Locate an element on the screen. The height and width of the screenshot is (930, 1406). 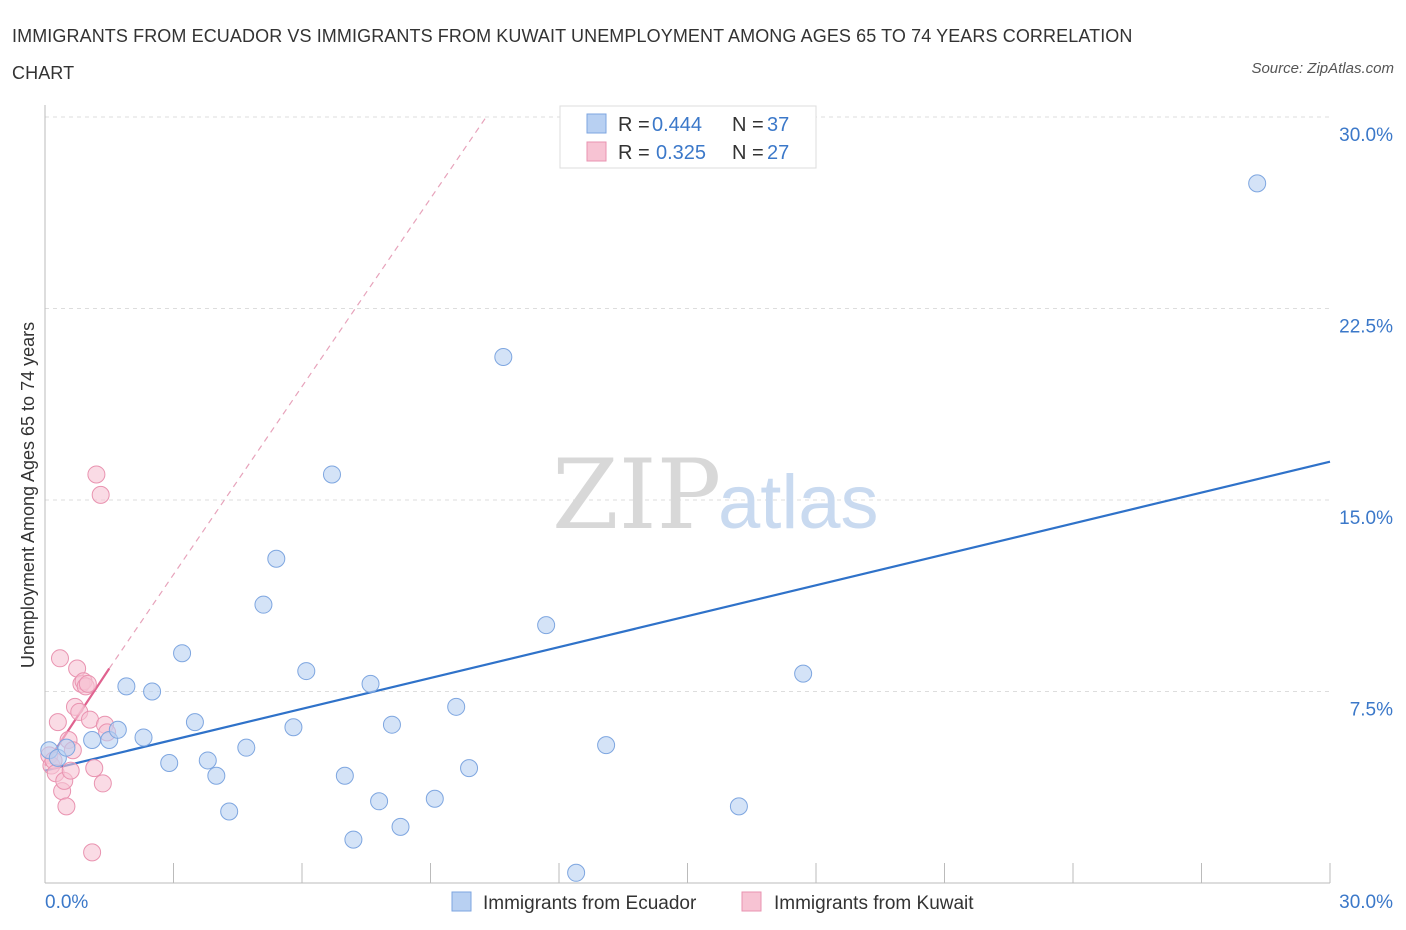
legend-r-label-kuwait: R = is located at coordinates (634, 153).